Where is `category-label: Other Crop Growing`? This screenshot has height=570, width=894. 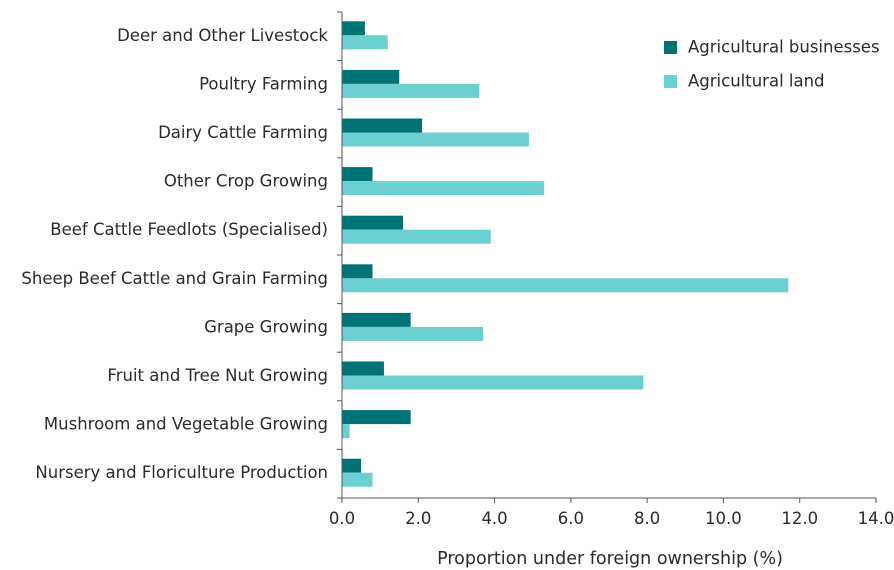 category-label: Other Crop Growing is located at coordinates (246, 181).